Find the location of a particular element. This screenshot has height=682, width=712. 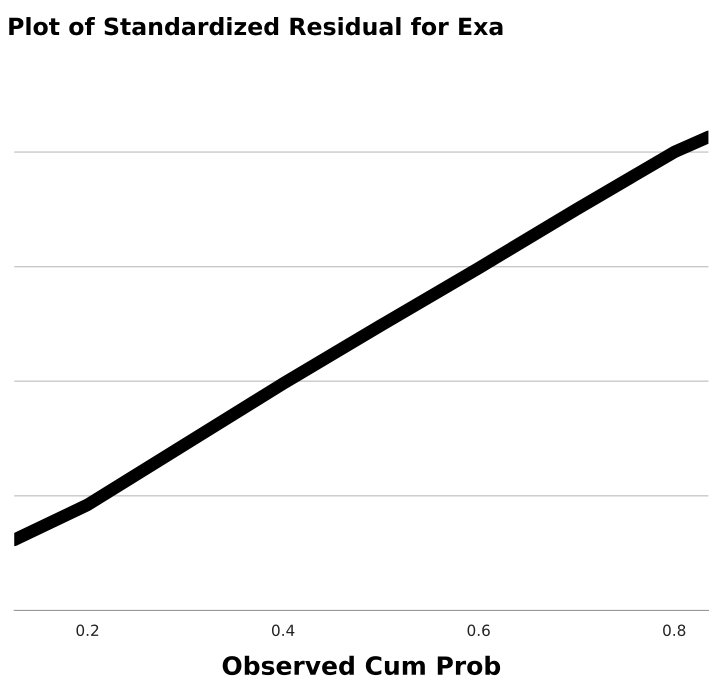

x-axis-title: Observed Cum Prob is located at coordinates (361, 666).